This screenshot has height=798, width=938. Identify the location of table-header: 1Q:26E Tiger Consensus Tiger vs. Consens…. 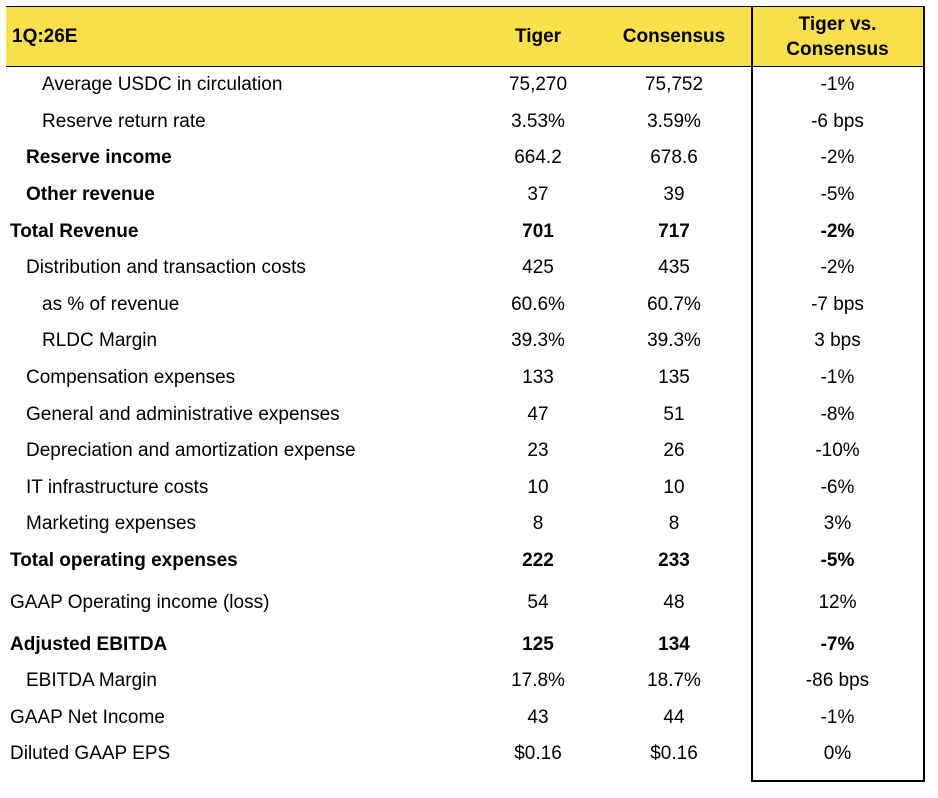
(465, 36).